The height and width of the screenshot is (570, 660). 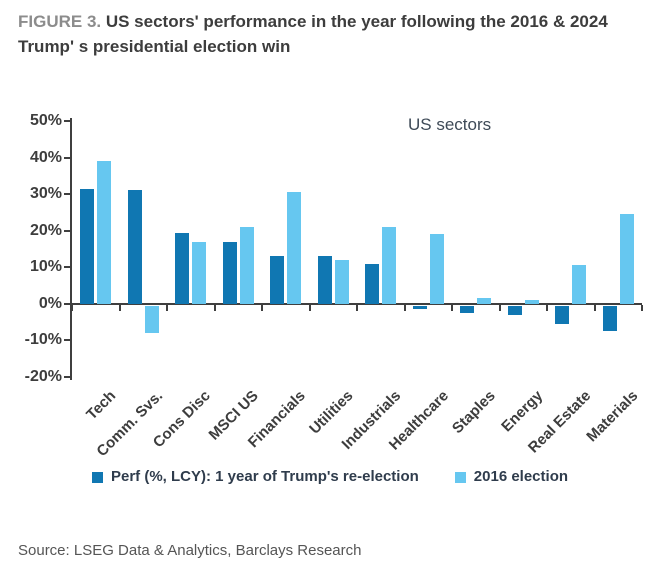 I want to click on bar-2024-utilities, so click(x=324, y=280).